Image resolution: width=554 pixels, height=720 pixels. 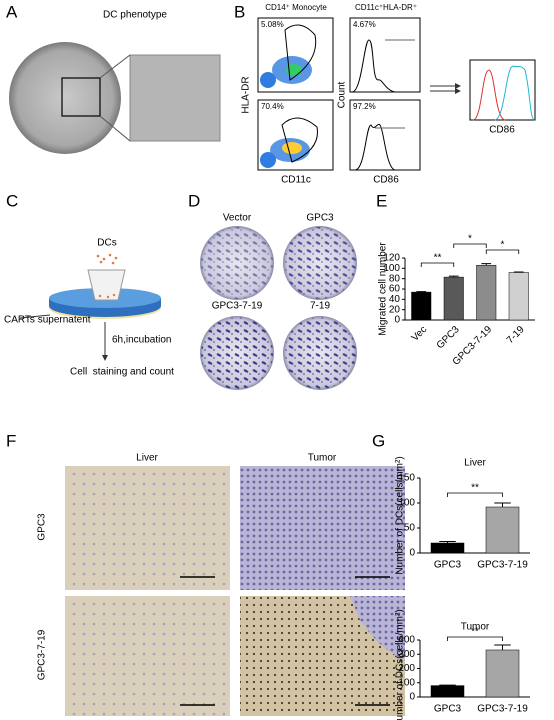 I want to click on chart-title: Tumor, so click(x=475, y=627).